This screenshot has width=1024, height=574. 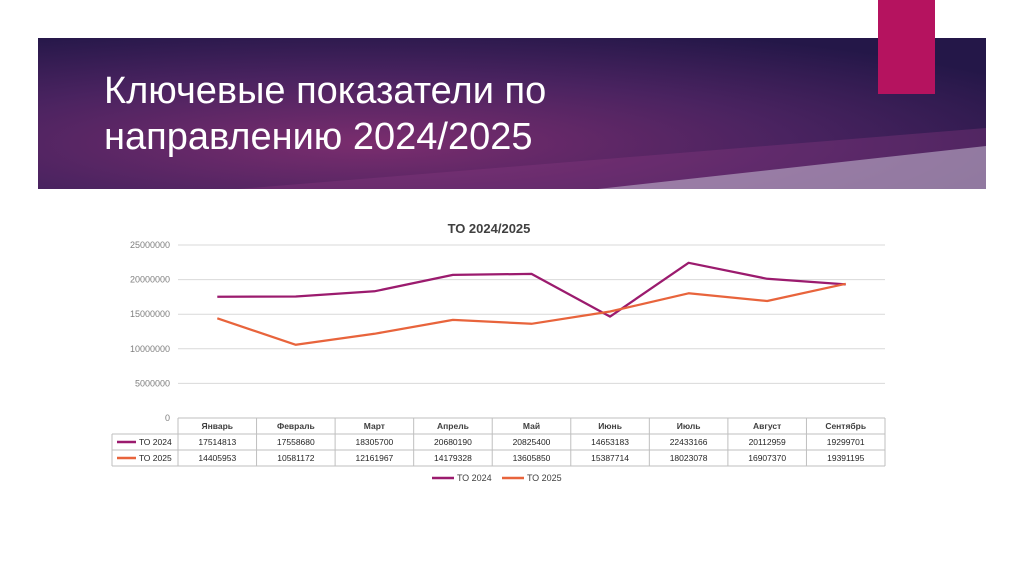 I want to click on table-cell-value: 19299701, so click(x=846, y=442).